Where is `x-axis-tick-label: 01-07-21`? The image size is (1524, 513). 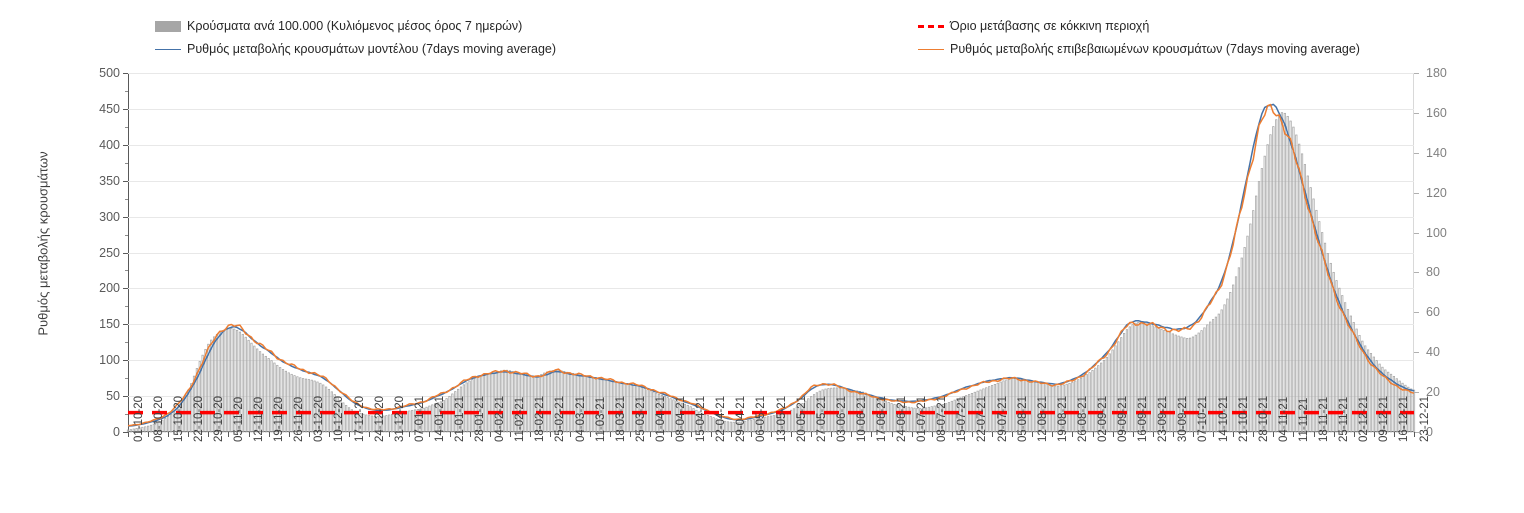
x-axis-tick-label: 01-07-21 is located at coordinates (922, 418).